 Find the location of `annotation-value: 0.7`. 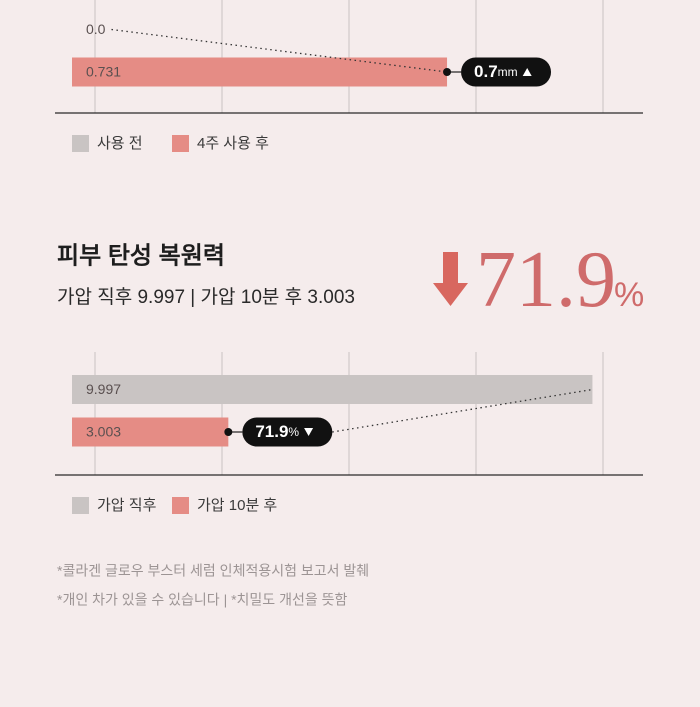

annotation-value: 0.7 is located at coordinates (486, 71).